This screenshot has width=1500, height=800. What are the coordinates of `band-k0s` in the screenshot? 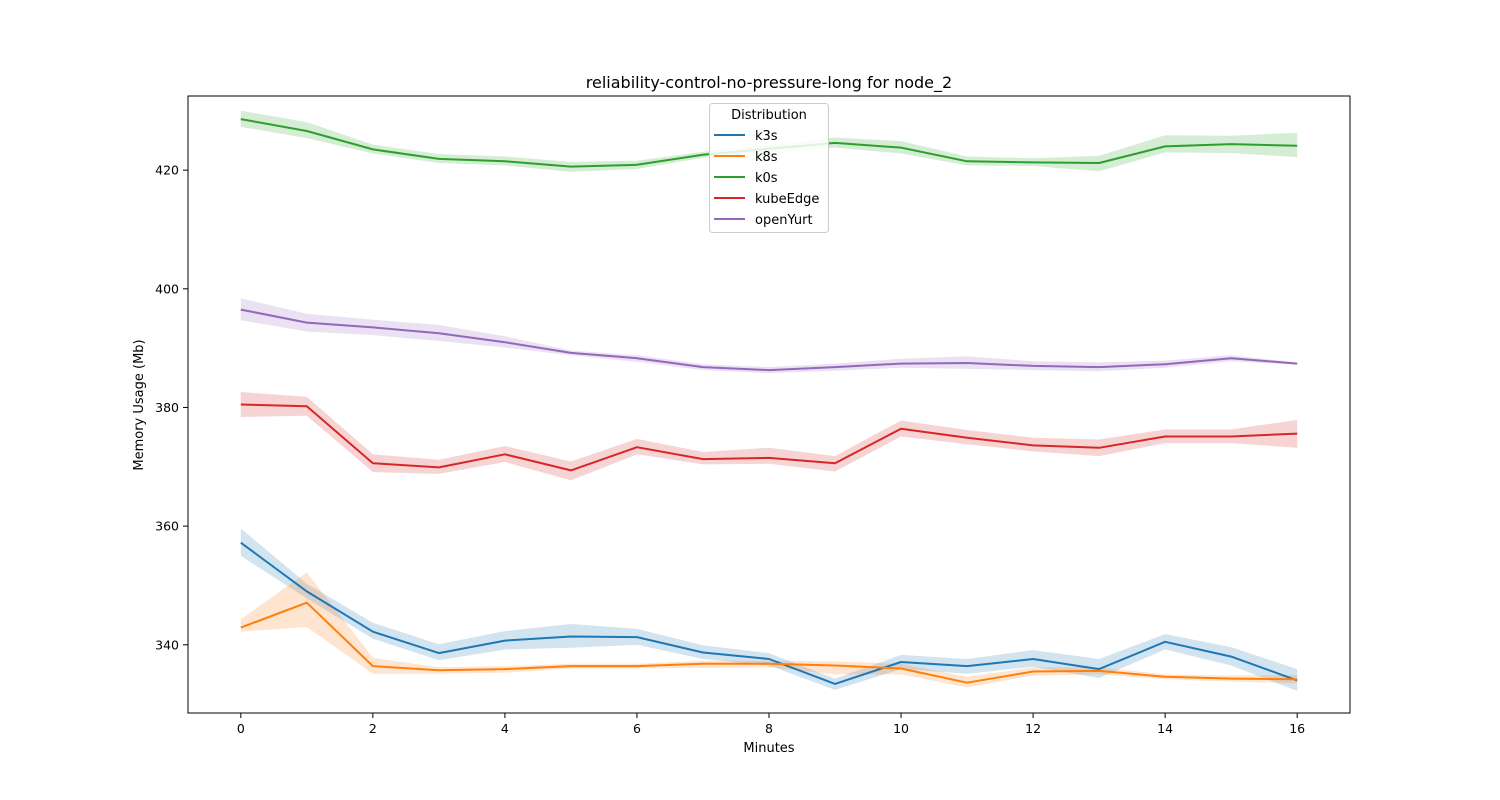 It's located at (769, 141).